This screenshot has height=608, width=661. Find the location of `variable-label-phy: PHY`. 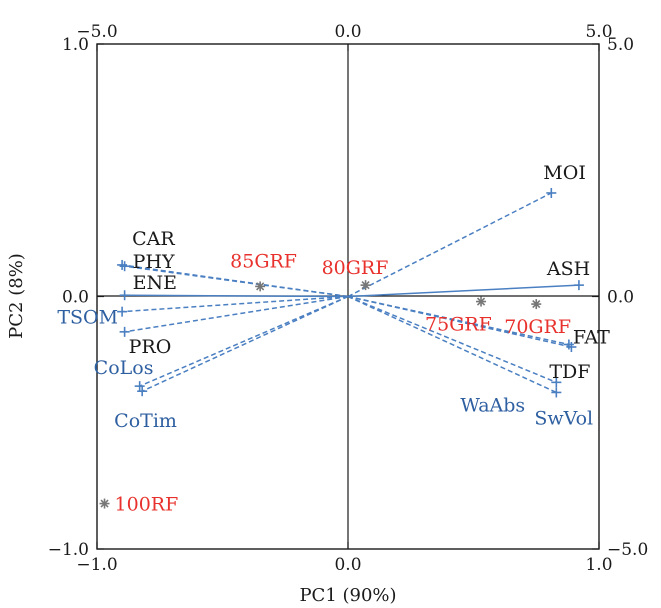

variable-label-phy: PHY is located at coordinates (154, 262).